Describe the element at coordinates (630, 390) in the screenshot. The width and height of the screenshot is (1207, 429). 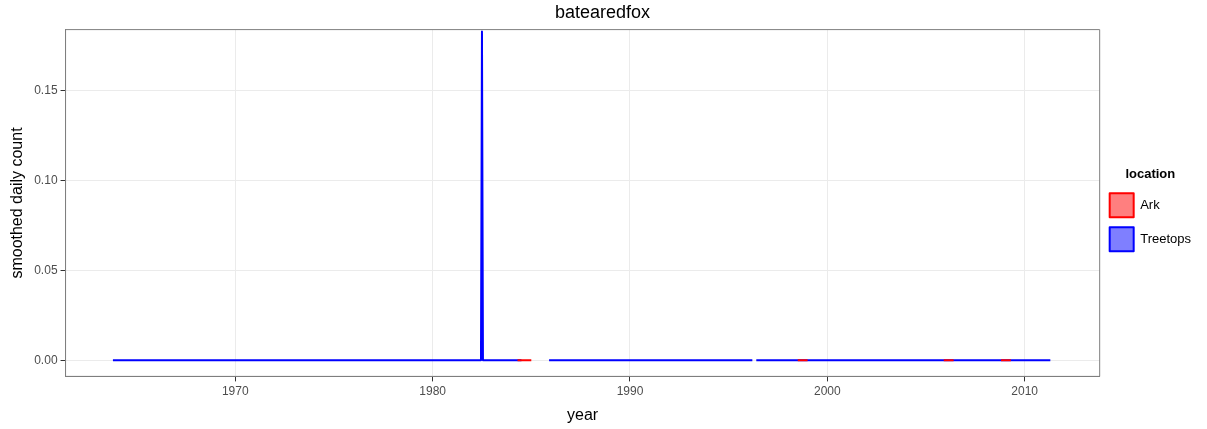
I see `x-tick-label: 1990` at that location.